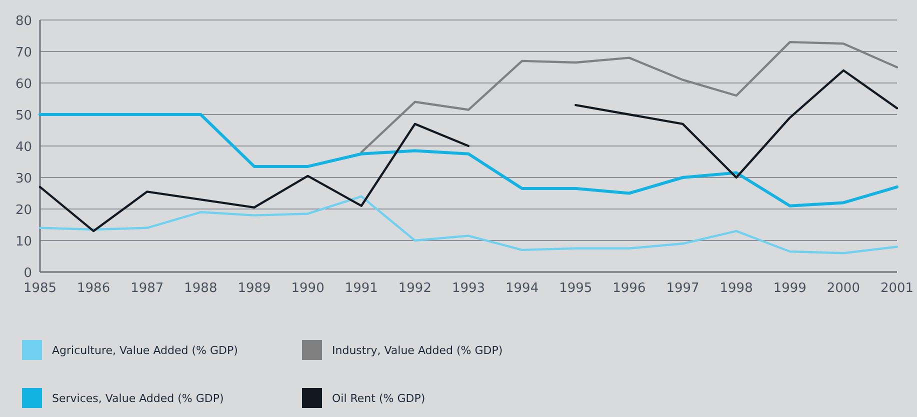  What do you see at coordinates (736, 288) in the screenshot?
I see `x-tick-label: 1998` at bounding box center [736, 288].